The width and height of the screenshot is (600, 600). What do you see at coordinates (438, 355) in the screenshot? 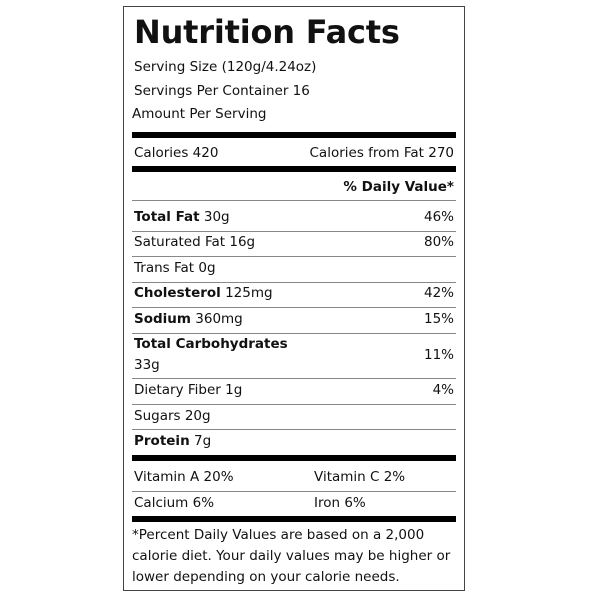
I see `daily-value-total-carbohydrates: 11%` at bounding box center [438, 355].